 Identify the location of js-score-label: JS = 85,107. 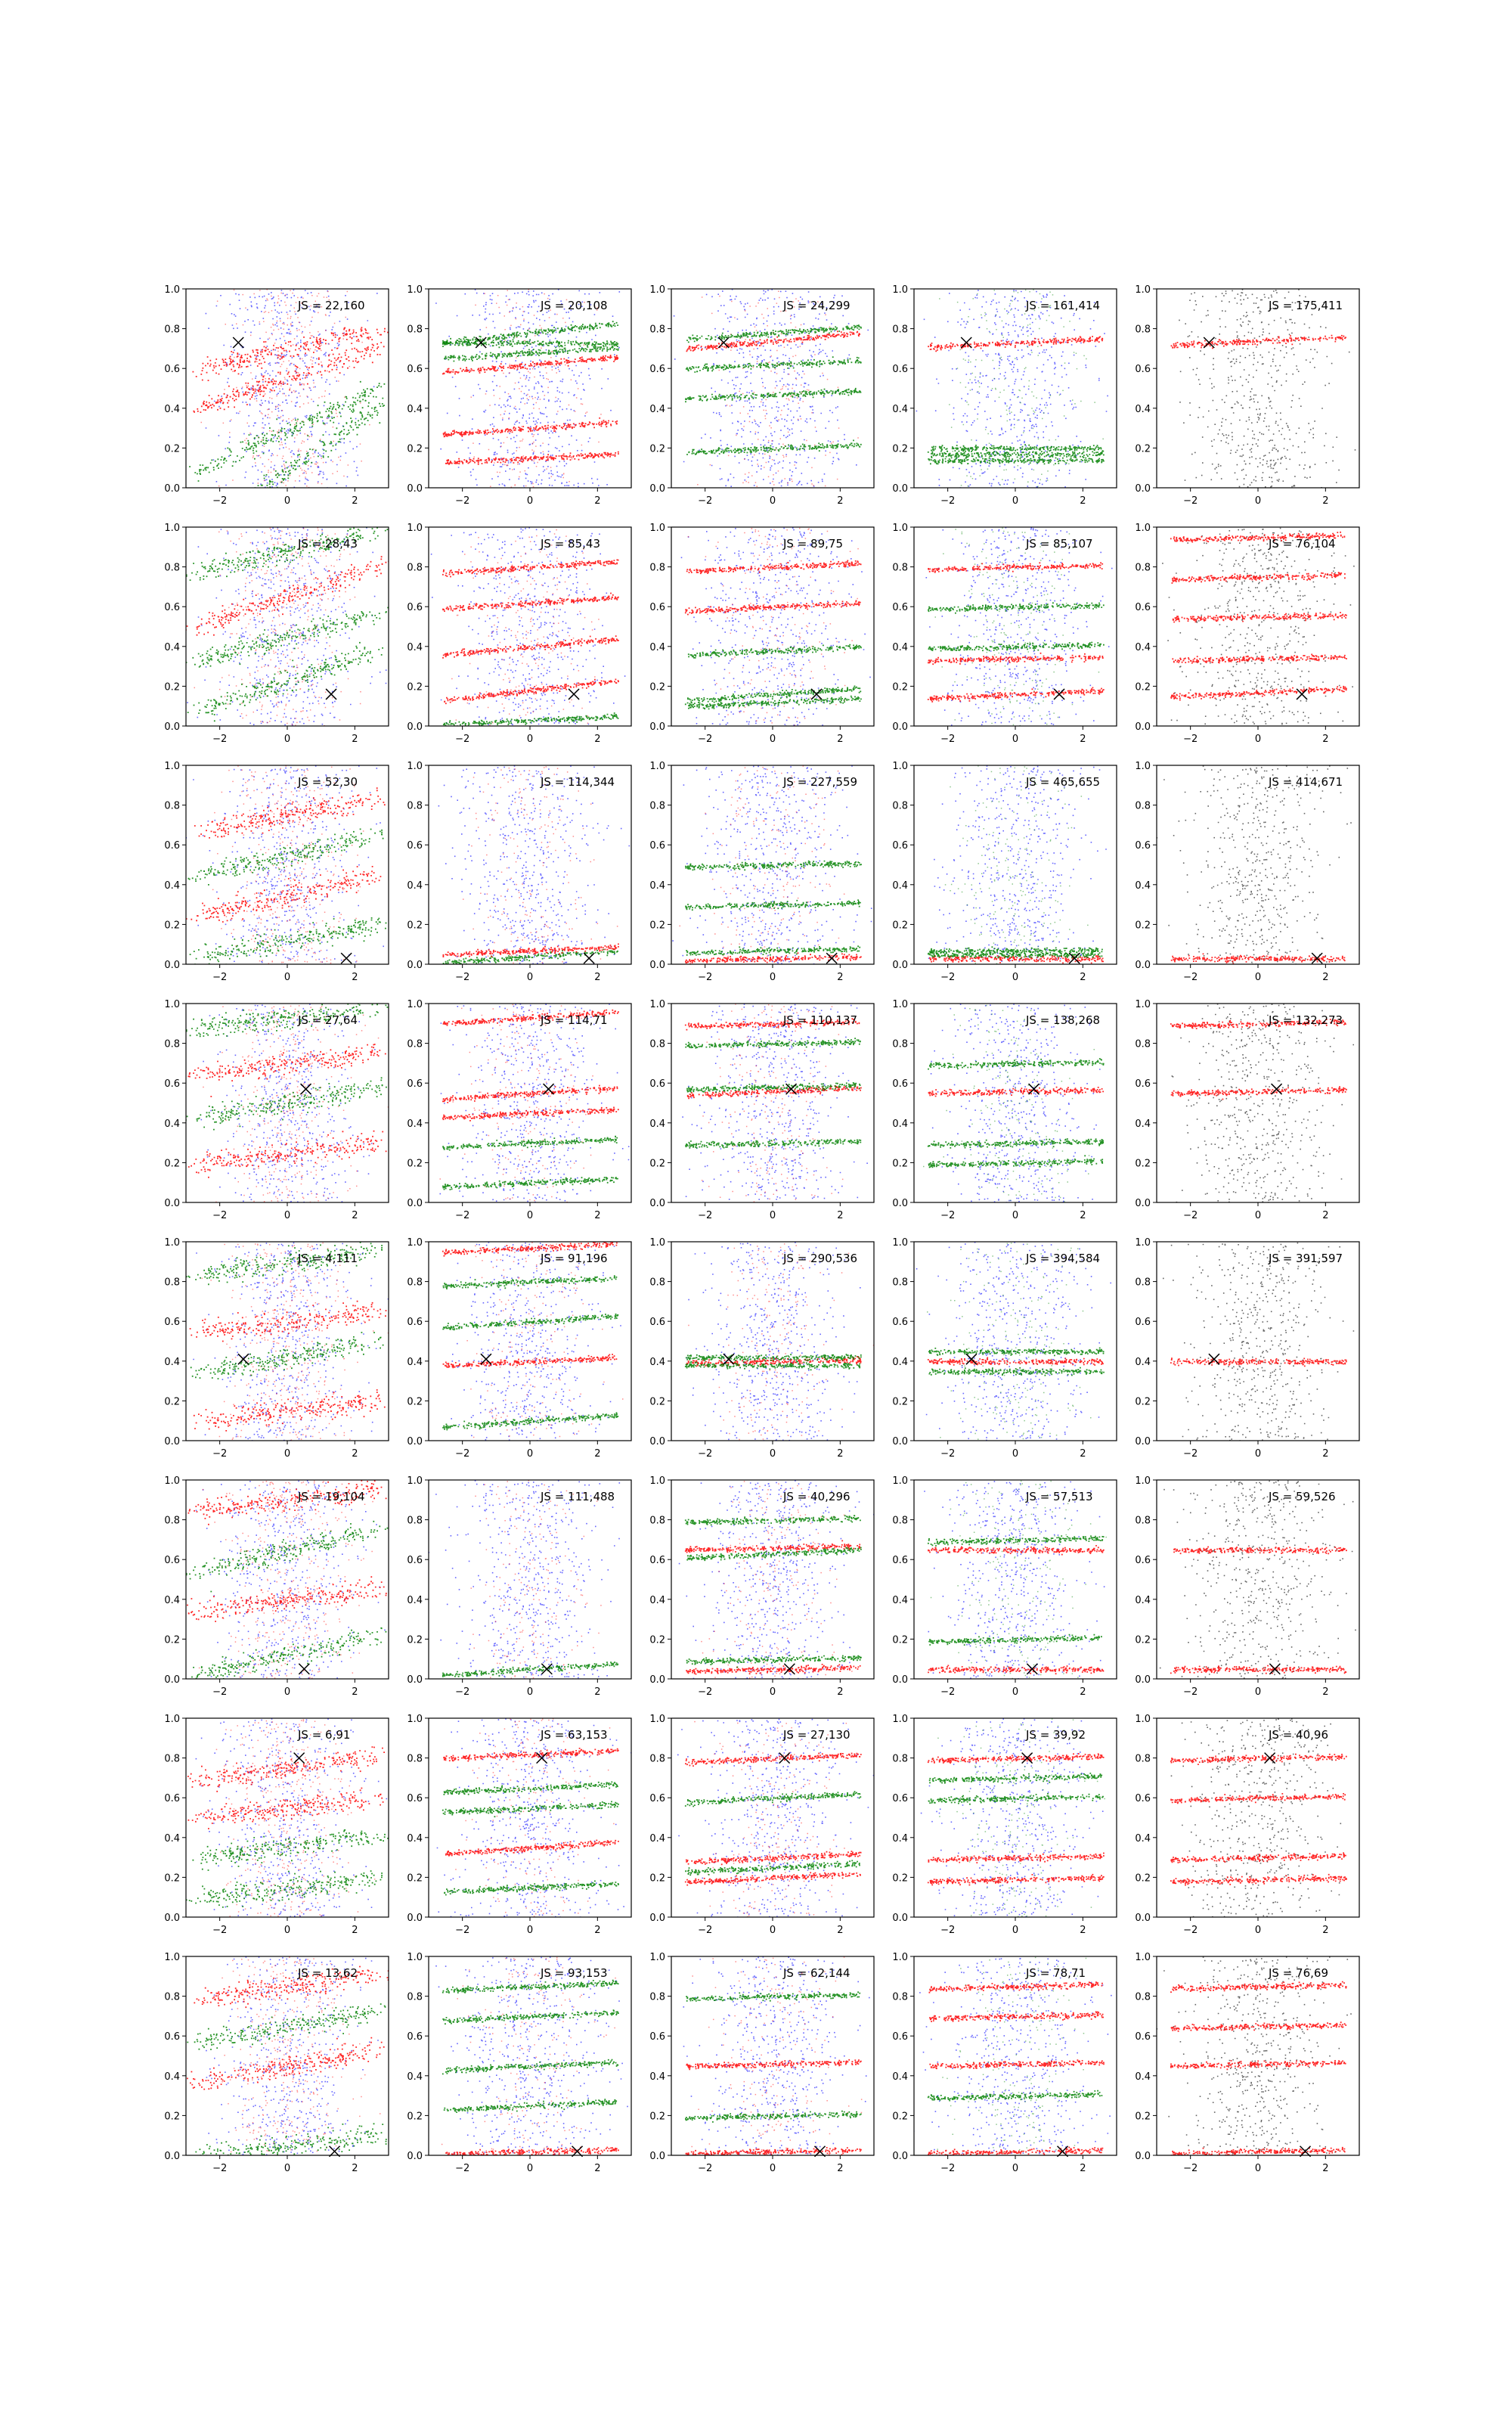
(1059, 544).